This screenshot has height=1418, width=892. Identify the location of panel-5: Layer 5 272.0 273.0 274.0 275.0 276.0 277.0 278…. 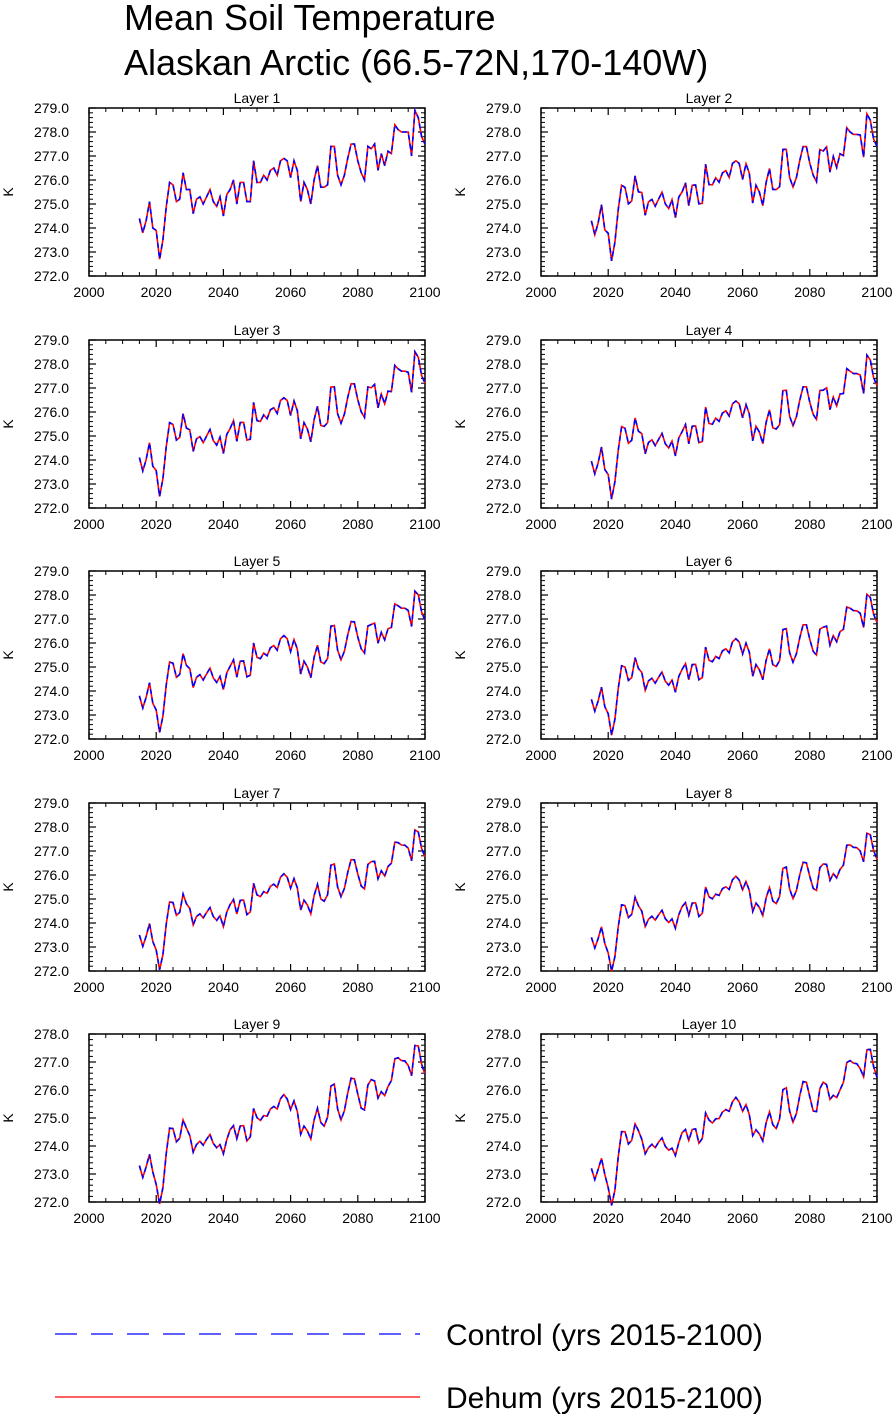
(220, 658).